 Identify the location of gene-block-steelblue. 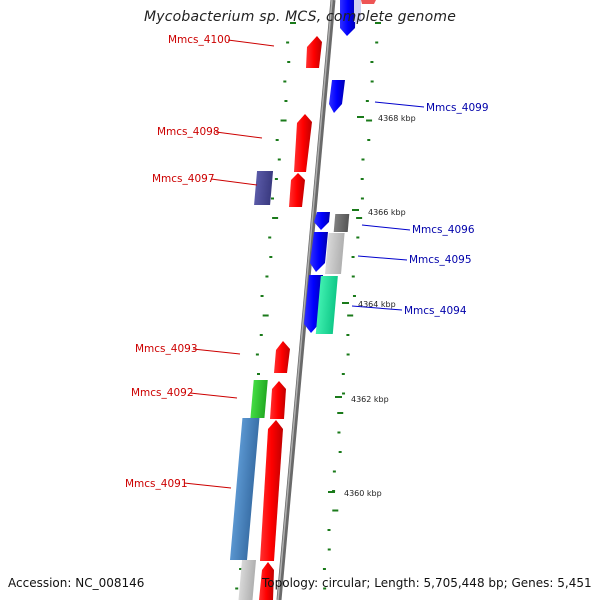
(245, 489).